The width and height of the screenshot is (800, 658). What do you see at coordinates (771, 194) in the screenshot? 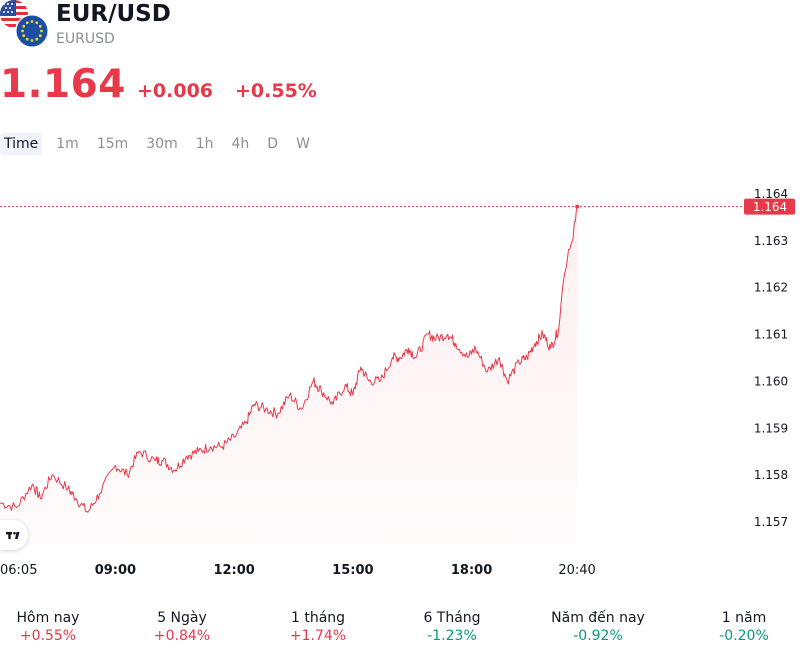
I see `y-tick-label: 1.164` at bounding box center [771, 194].